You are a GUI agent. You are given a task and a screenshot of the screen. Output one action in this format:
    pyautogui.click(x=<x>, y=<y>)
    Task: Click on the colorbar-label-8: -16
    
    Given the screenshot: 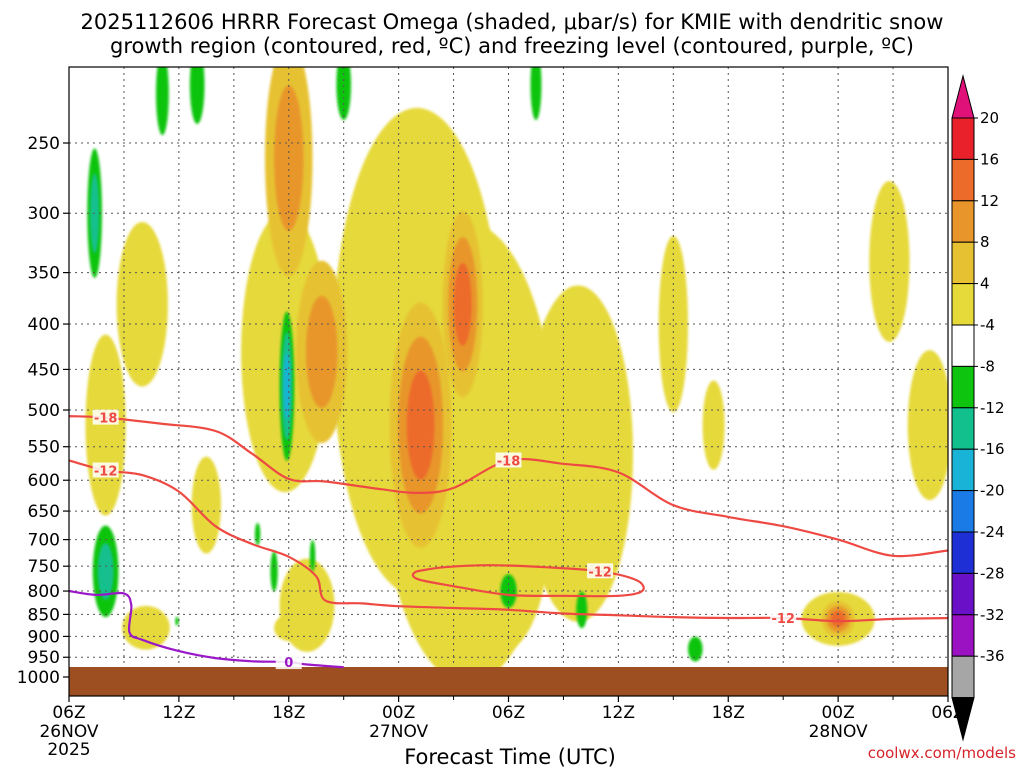 What is the action you would take?
    pyautogui.click(x=992, y=449)
    